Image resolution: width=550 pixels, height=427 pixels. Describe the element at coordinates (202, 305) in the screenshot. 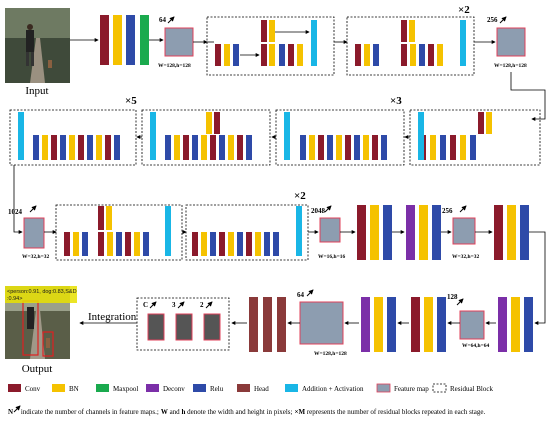

I see `head-channel-2: 2` at that location.